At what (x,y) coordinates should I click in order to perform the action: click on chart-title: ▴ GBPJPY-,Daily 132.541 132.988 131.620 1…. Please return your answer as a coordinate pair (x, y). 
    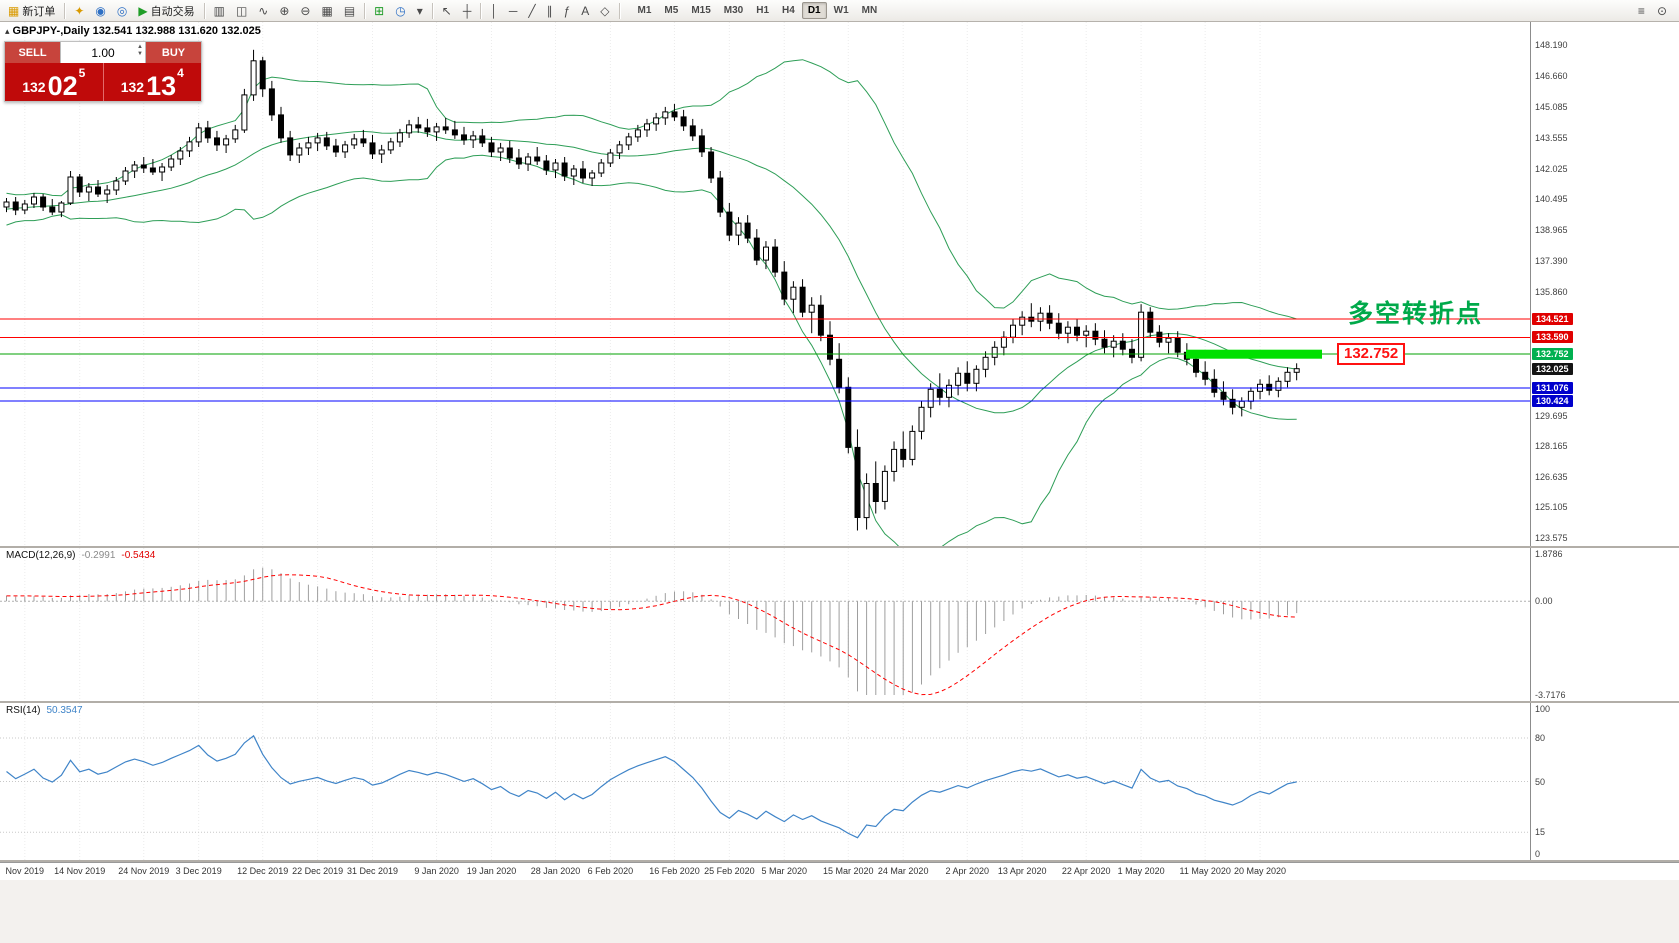
    Looking at the image, I should click on (133, 31).